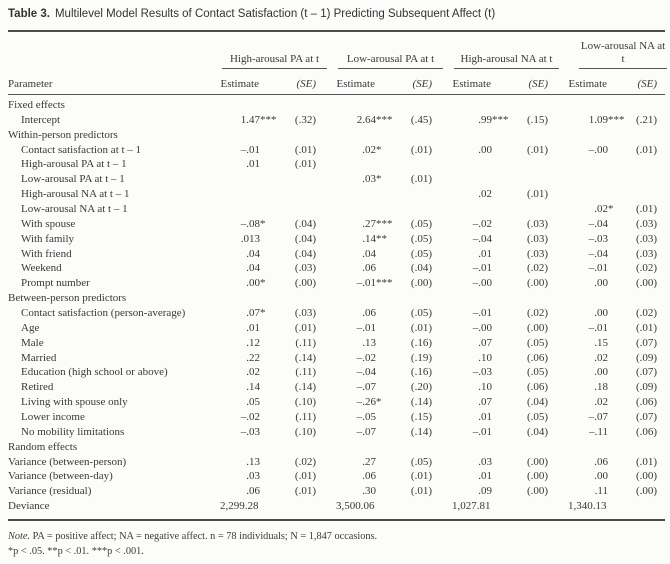 This screenshot has height=564, width=670. I want to click on row-label: High-arousal NA at t – 1, so click(75, 194).